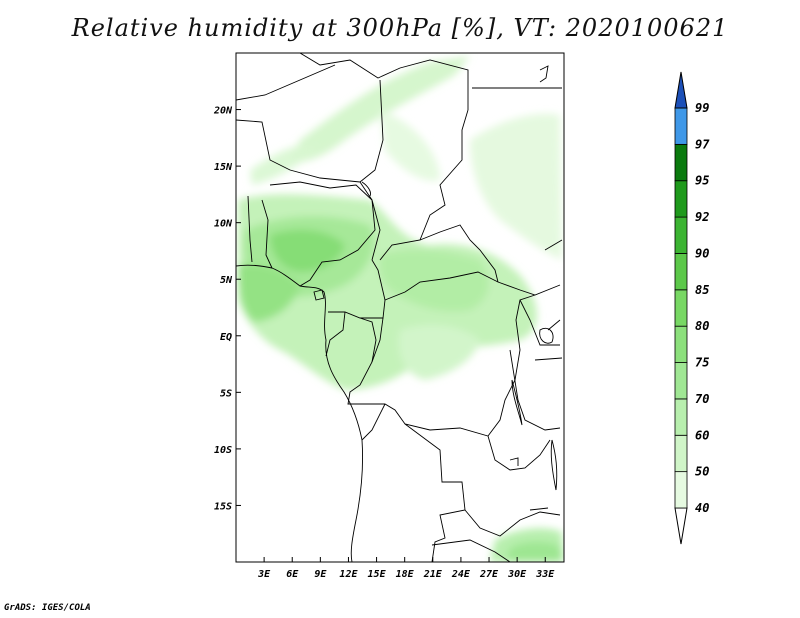 This screenshot has height=618, width=800. I want to click on y-tick-label: 5S, so click(226, 393).